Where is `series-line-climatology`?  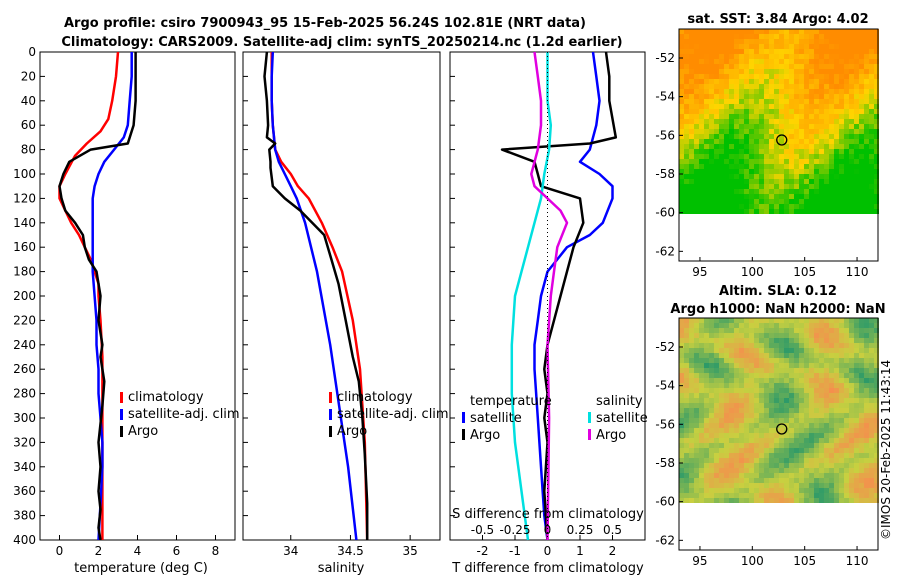 series-line-climatology is located at coordinates (319, 296).